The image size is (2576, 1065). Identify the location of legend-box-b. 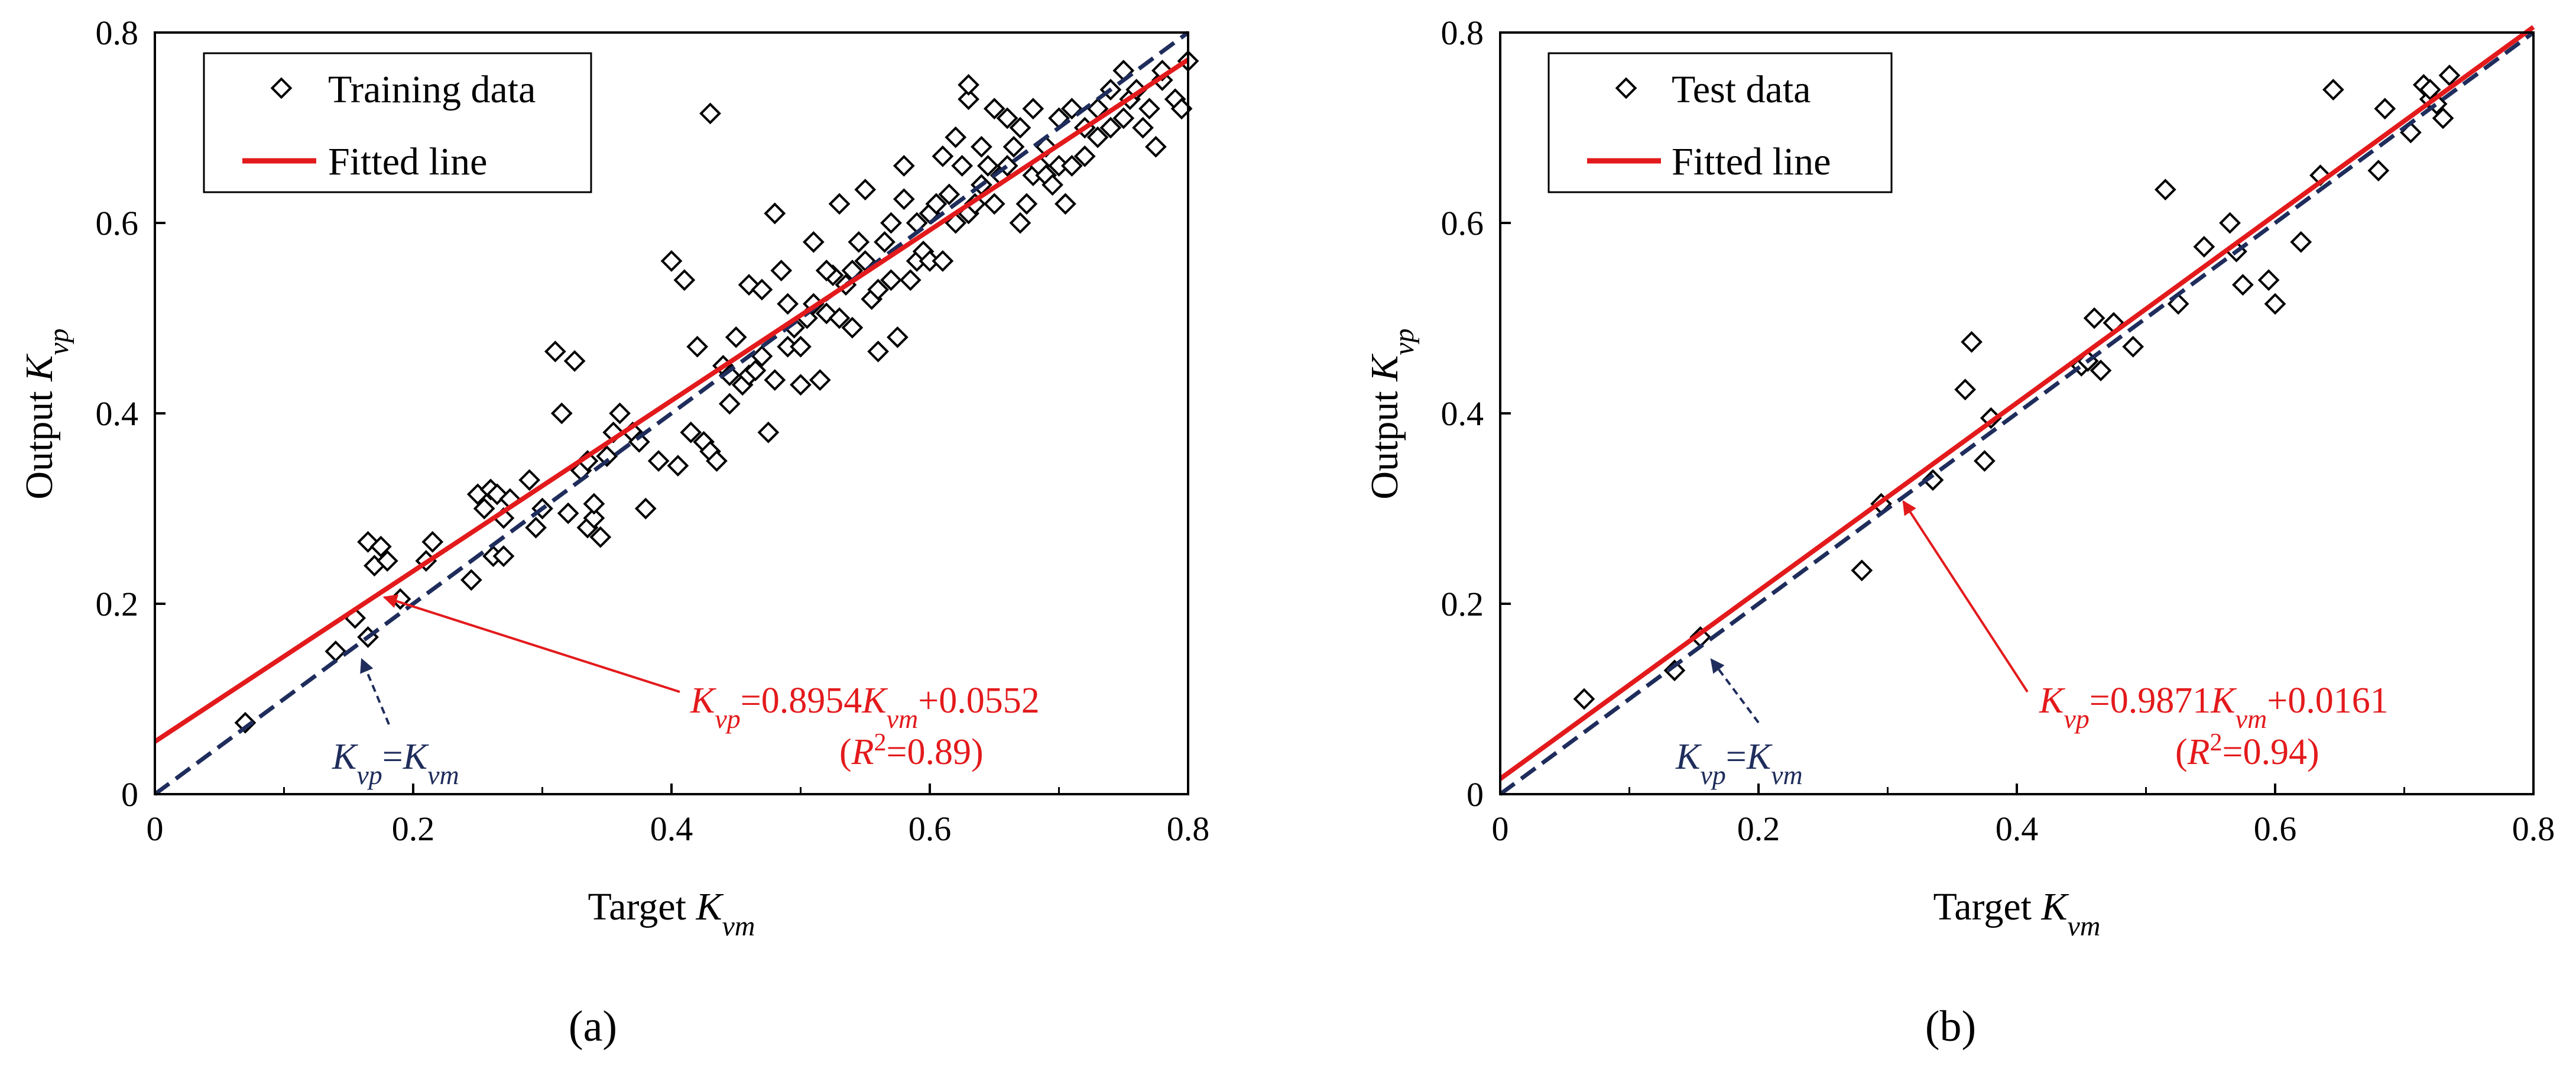
(1720, 122).